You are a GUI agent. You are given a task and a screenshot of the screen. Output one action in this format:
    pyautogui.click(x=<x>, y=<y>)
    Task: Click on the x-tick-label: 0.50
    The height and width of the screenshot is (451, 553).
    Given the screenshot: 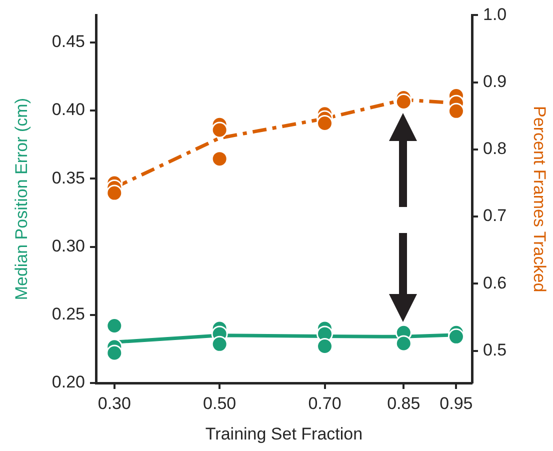 What is the action you would take?
    pyautogui.click(x=219, y=403)
    